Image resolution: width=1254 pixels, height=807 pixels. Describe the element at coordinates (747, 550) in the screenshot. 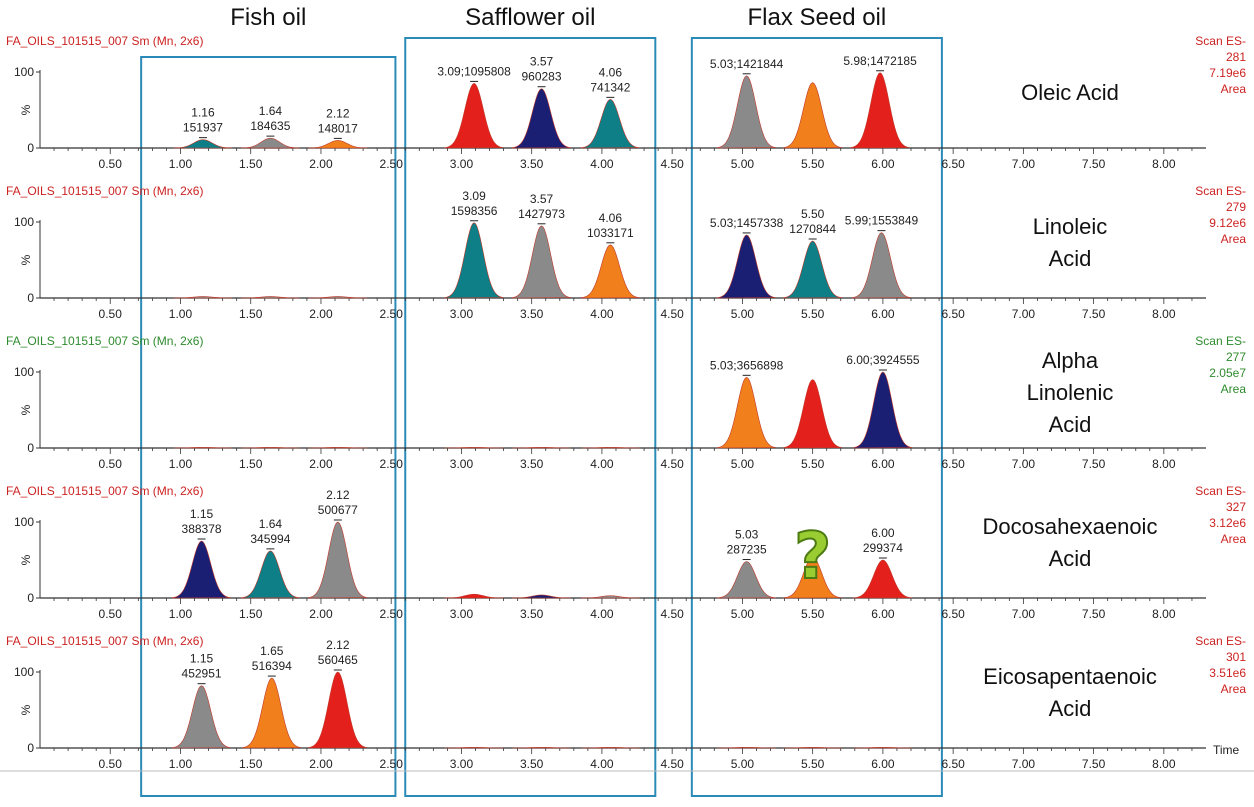

I see `peak-label: 287235` at that location.